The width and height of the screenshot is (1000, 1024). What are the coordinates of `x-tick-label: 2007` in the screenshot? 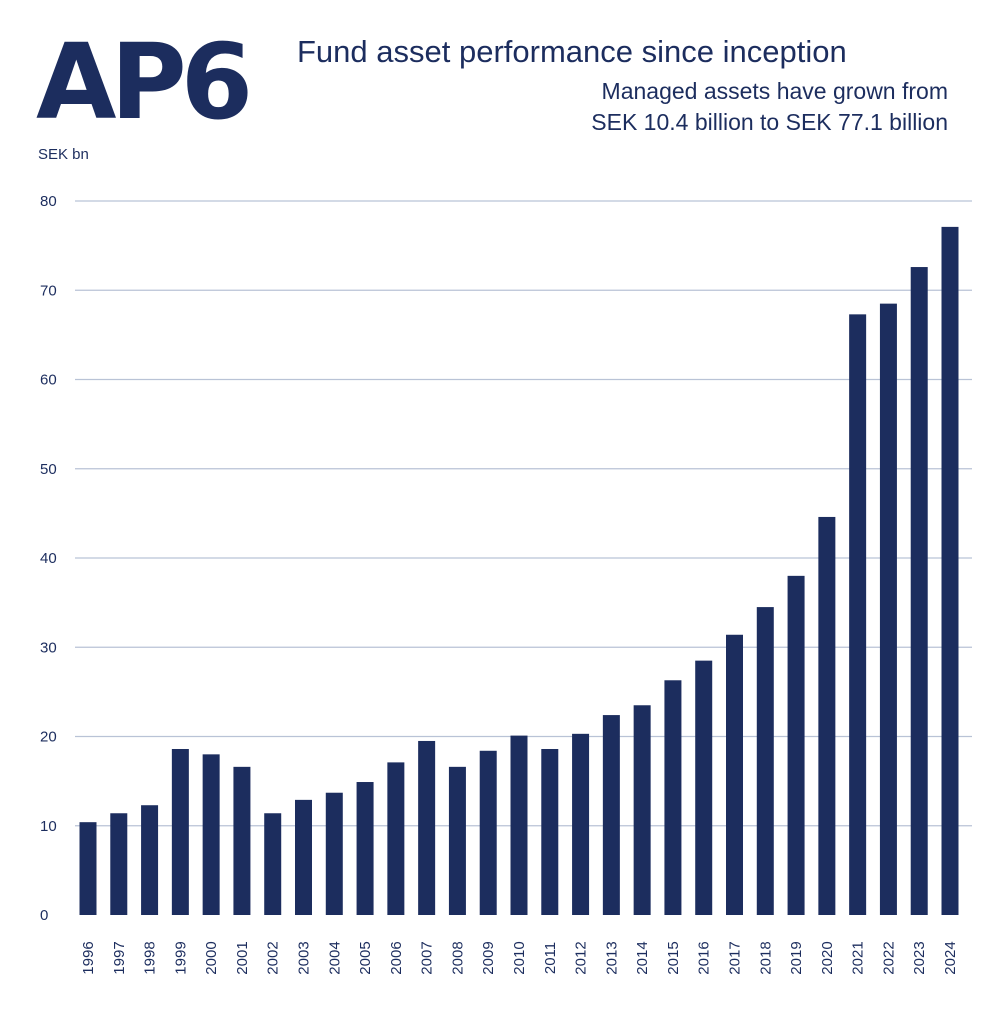 It's located at (427, 957).